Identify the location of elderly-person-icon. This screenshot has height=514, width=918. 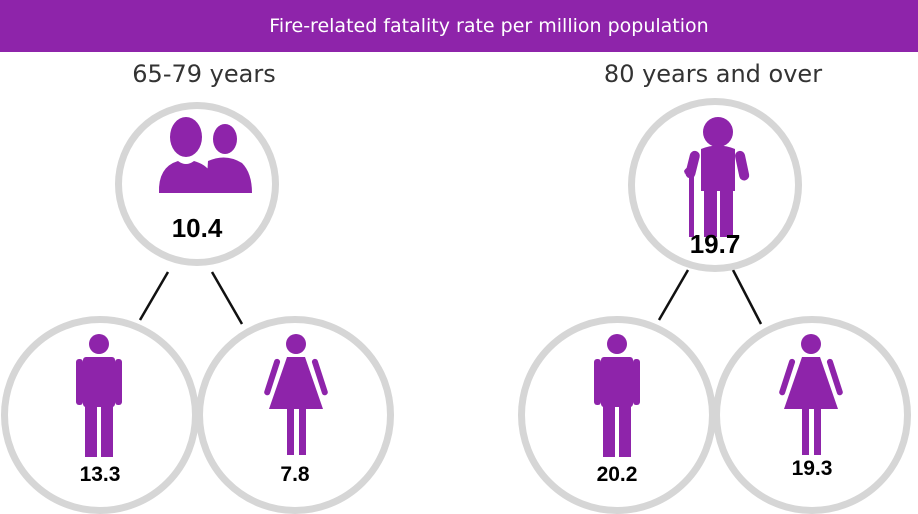
(717, 177).